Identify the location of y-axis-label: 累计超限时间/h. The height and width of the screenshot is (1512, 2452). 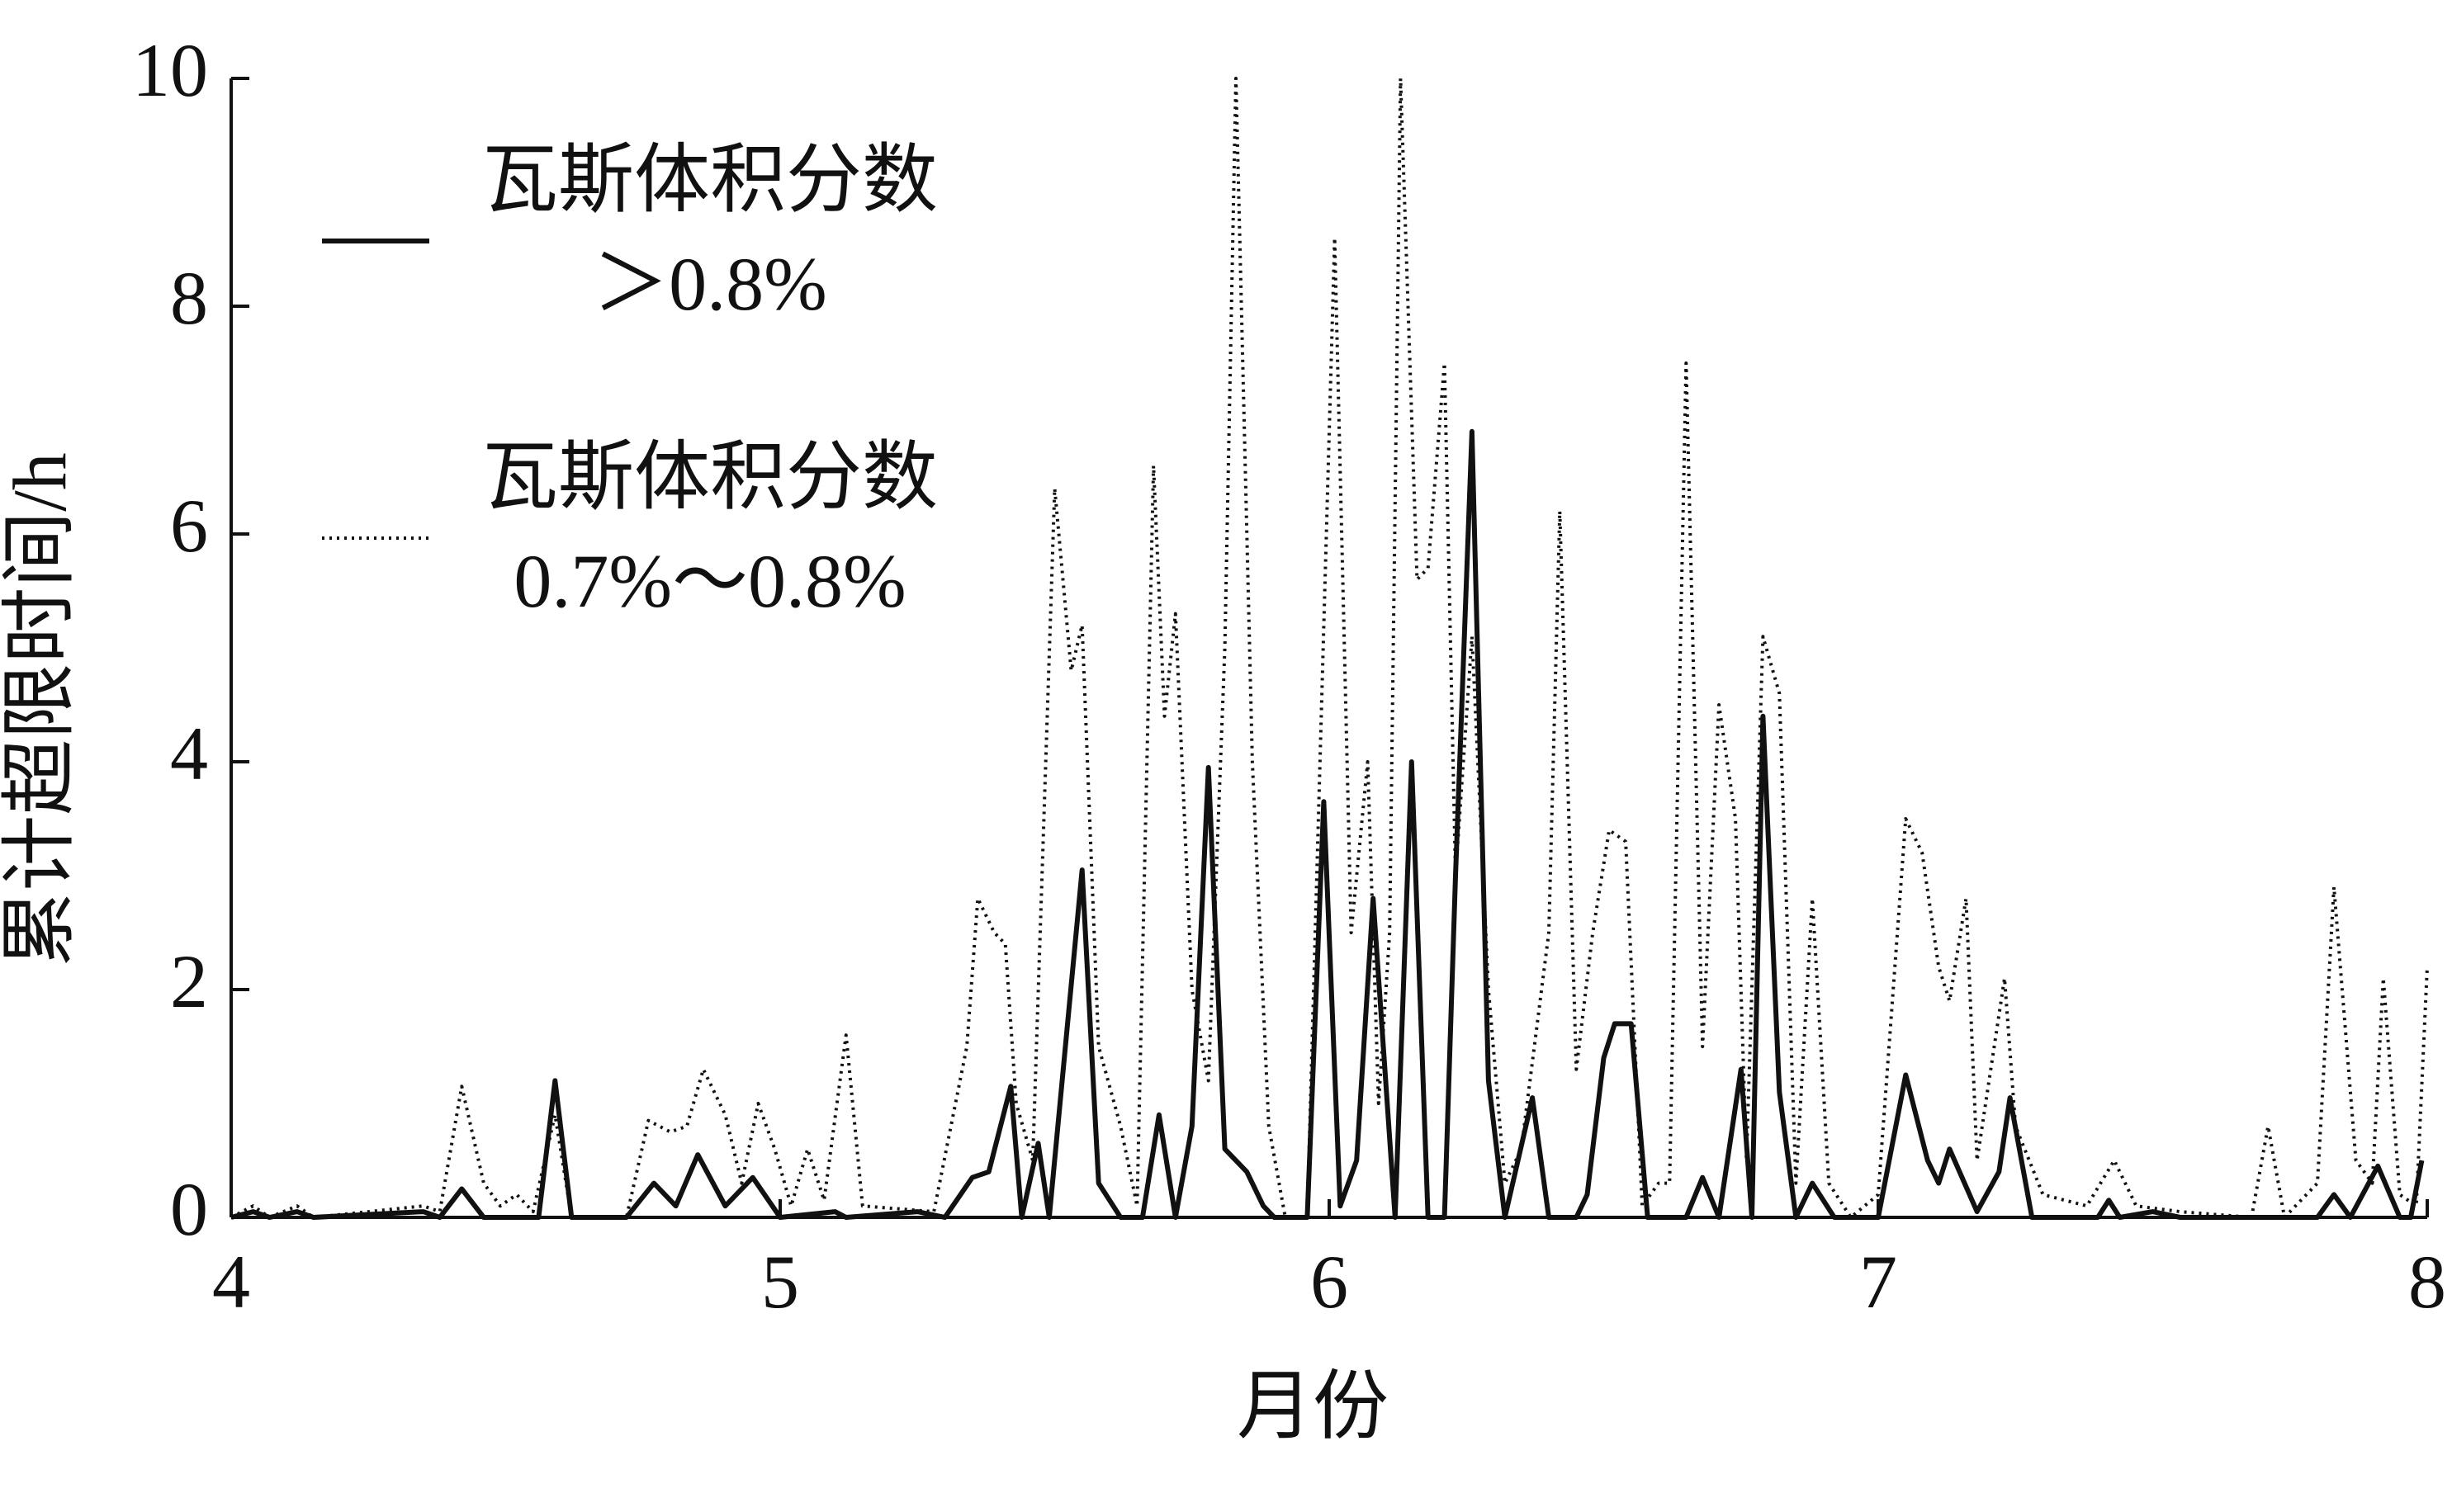
(41, 709).